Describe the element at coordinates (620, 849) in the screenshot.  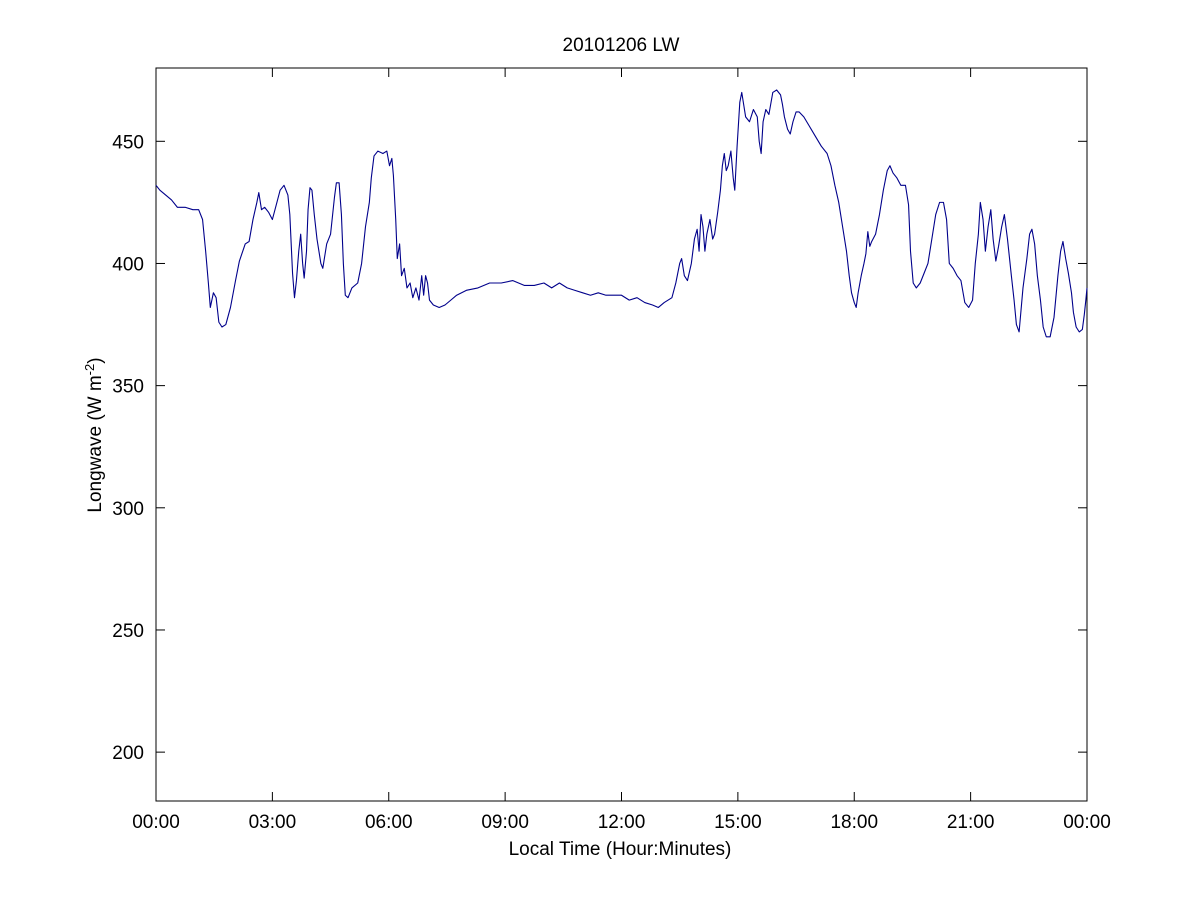
I see `x-axis-title: Local Time (Hour:Minutes)` at that location.